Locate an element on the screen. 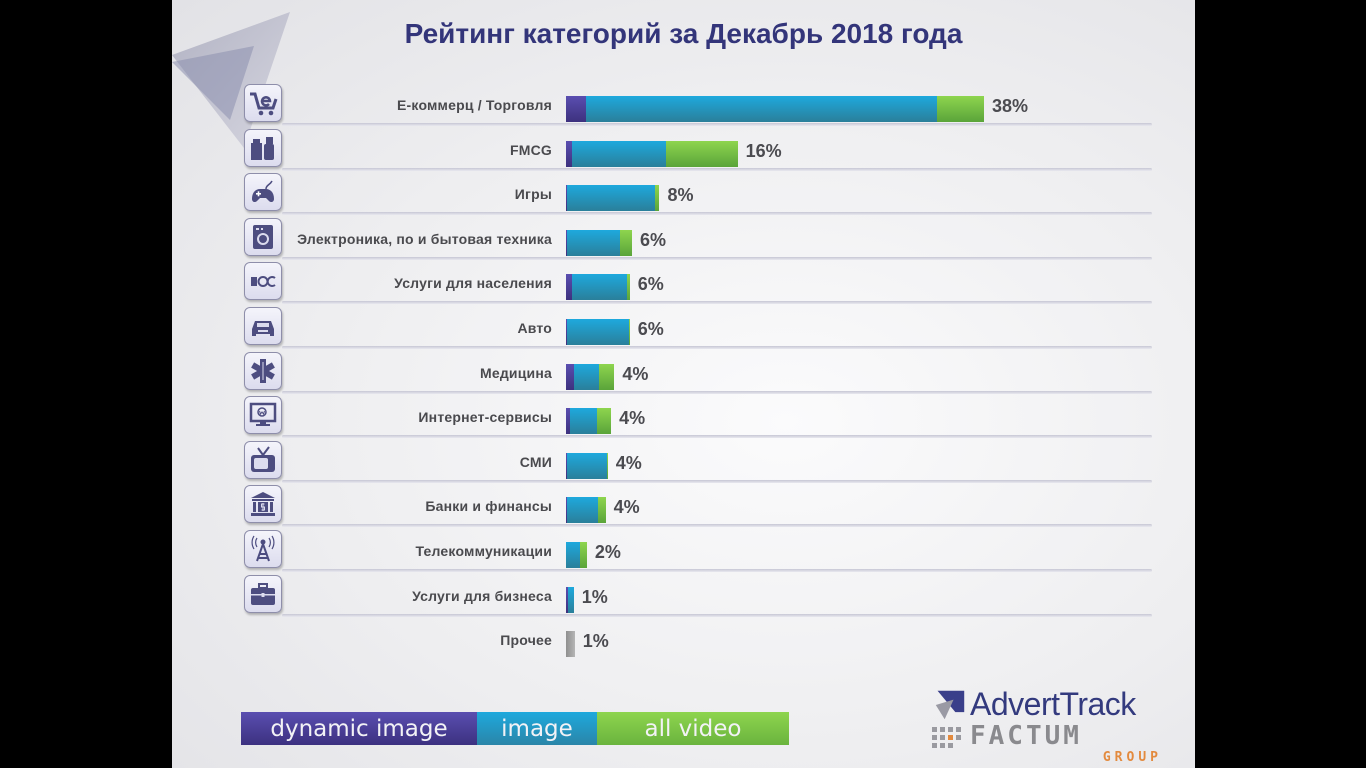  chart-row: Банки и финансы 4% is located at coordinates (697, 505).